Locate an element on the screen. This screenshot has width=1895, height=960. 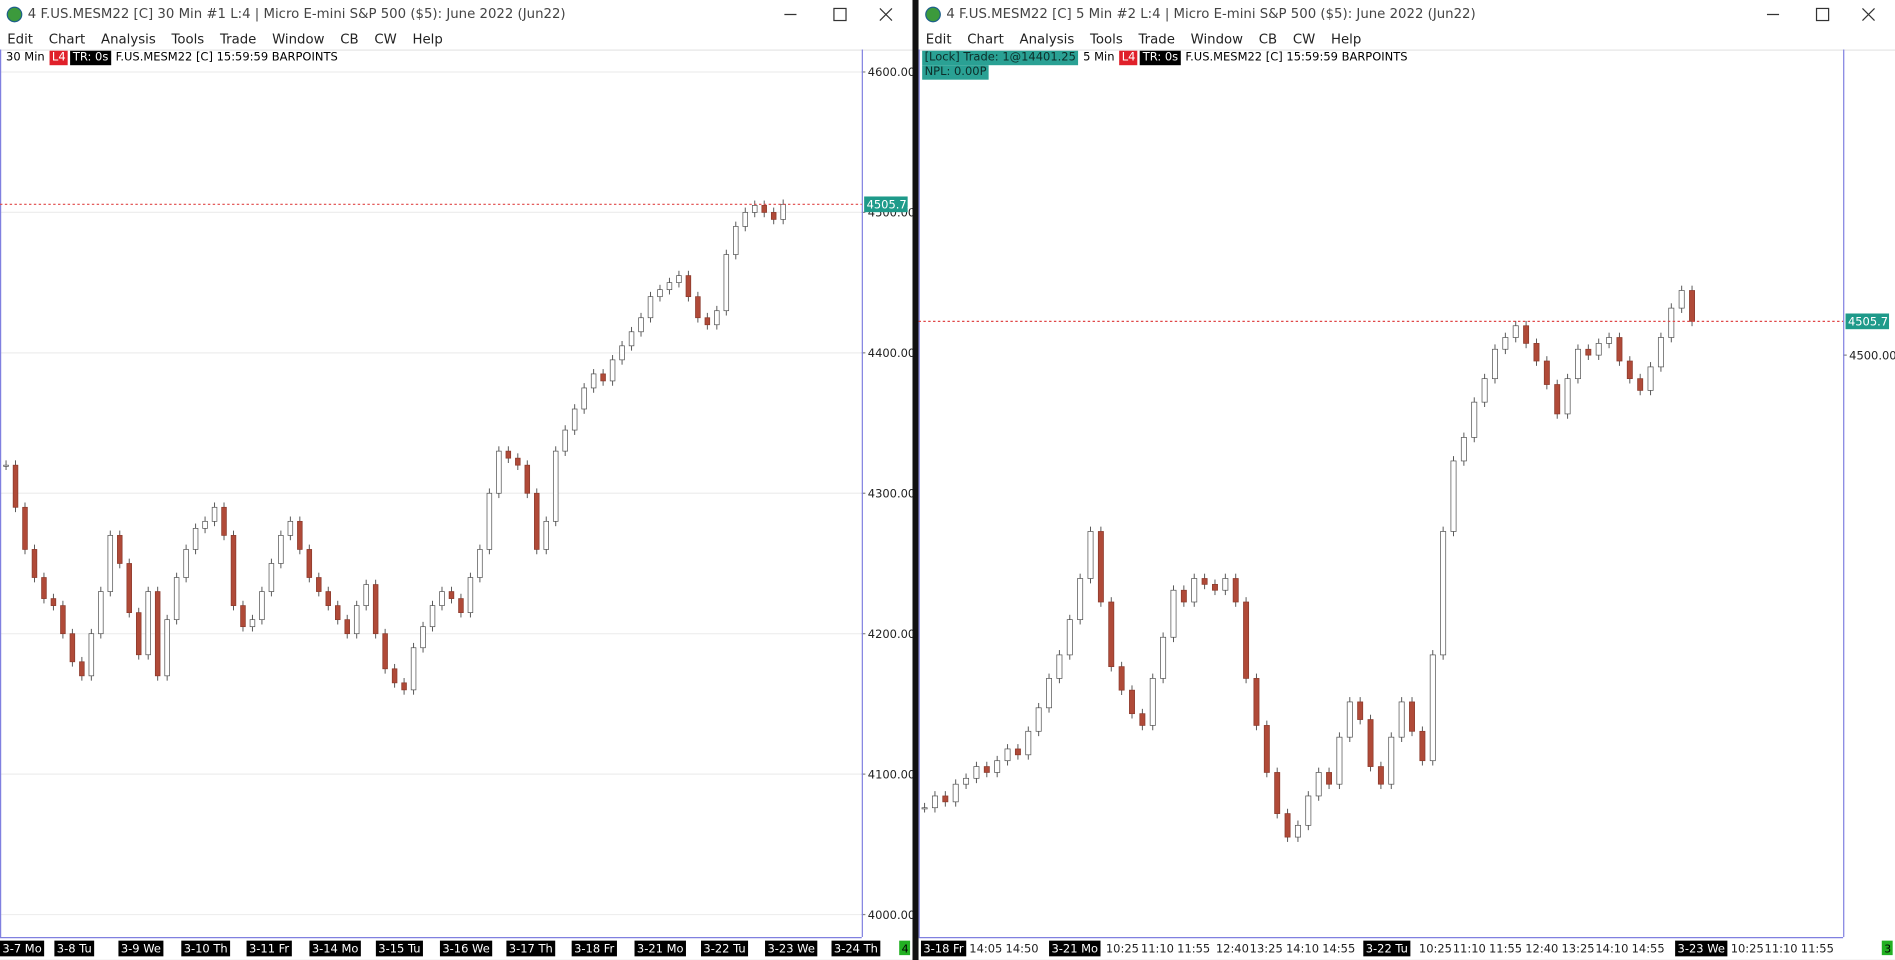
last-price-box is located at coordinates (886, 204).